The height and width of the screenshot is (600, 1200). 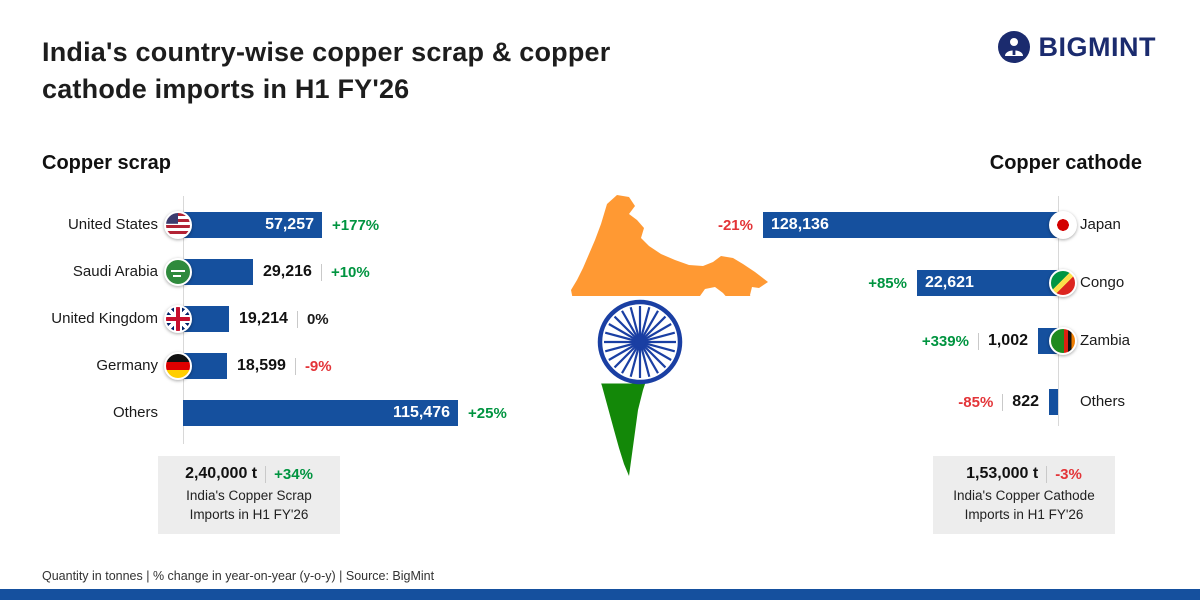 I want to click on bigmint-logo-icon, so click(x=1013, y=47).